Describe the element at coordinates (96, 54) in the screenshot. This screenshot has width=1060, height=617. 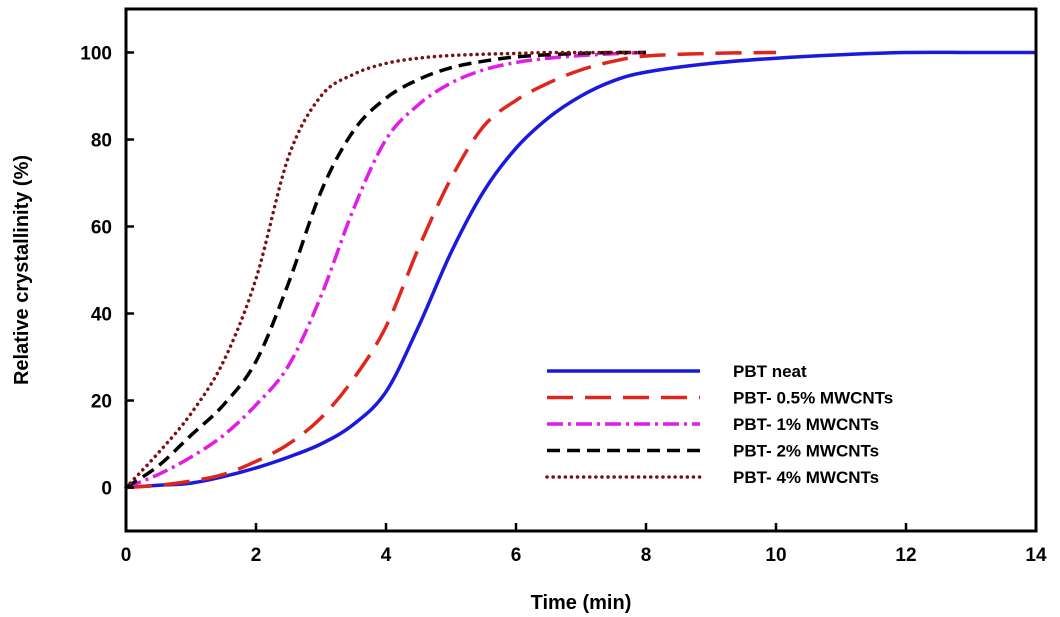
I see `y-tick-label: 100` at that location.